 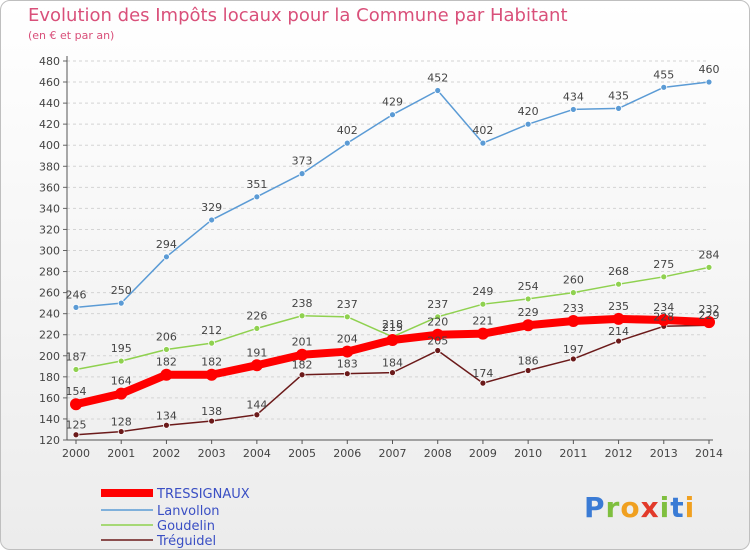 What do you see at coordinates (573, 349) in the screenshot?
I see `data-label: 197` at bounding box center [573, 349].